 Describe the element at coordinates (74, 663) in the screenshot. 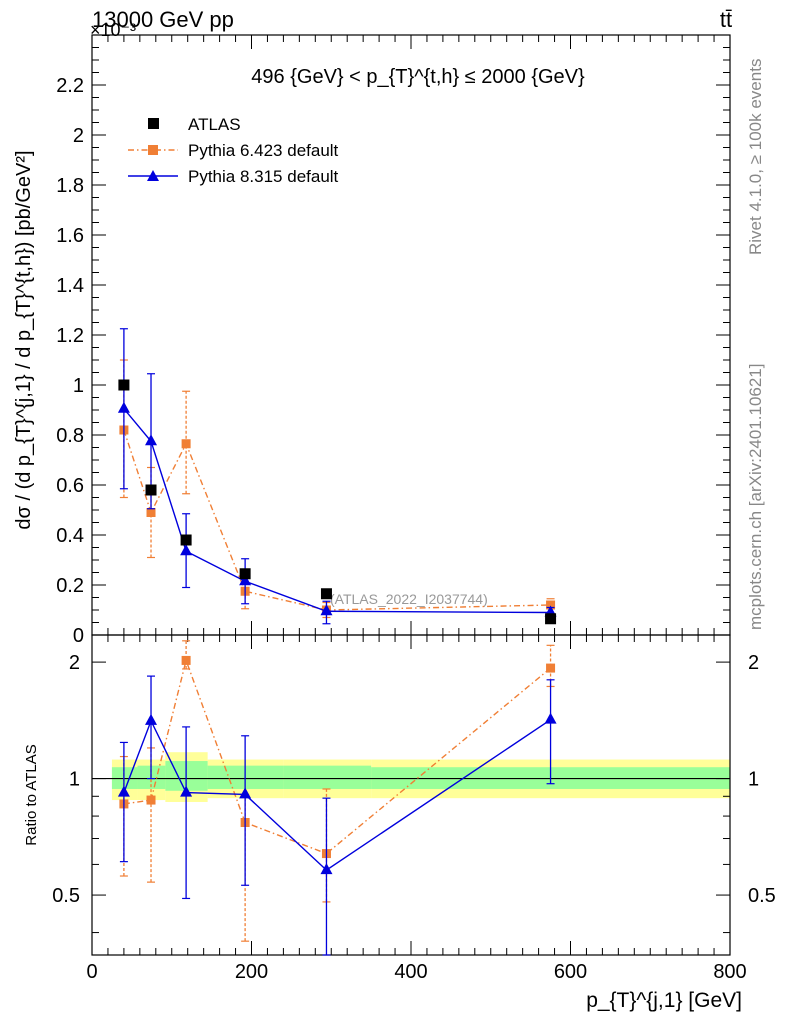

I see `ratio-y-tick-label: 2` at that location.